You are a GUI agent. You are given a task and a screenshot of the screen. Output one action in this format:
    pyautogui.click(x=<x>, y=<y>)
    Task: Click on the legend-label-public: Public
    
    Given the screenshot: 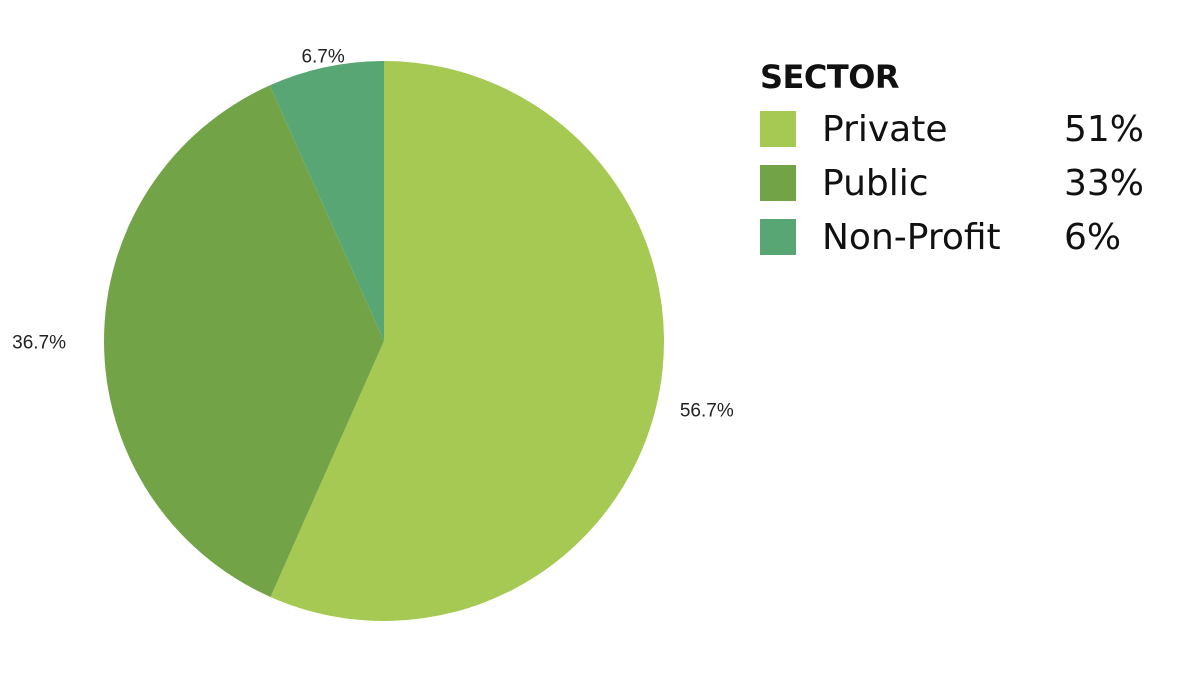 What is the action you would take?
    pyautogui.click(x=875, y=183)
    